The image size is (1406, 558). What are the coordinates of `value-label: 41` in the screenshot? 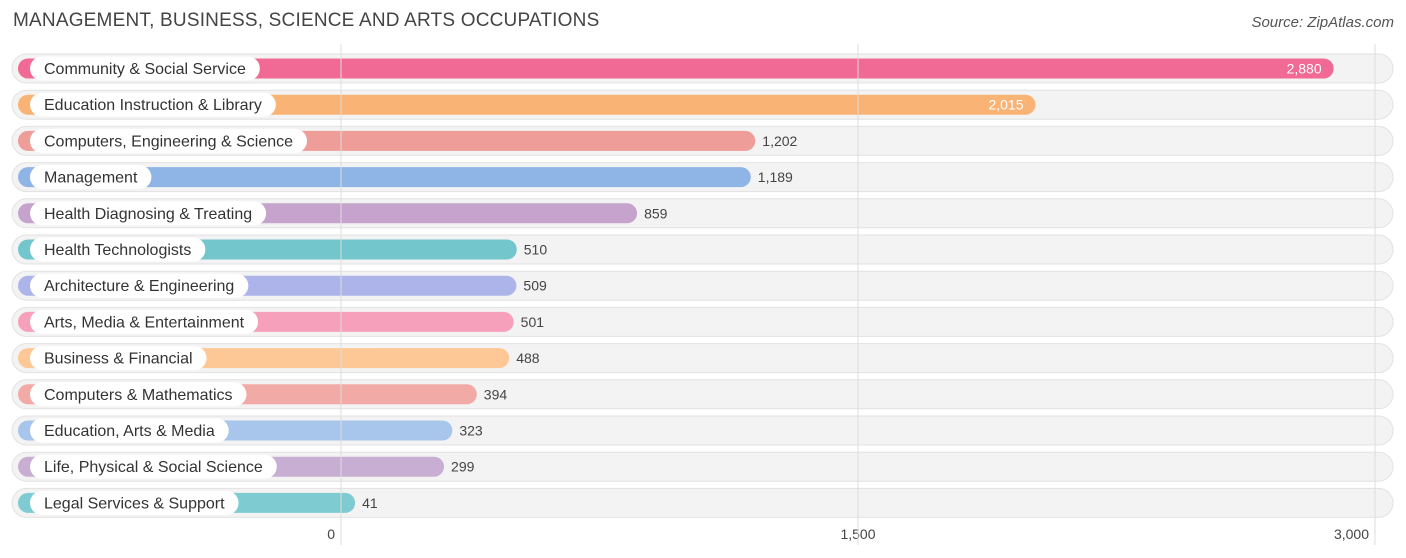 It's located at (370, 503).